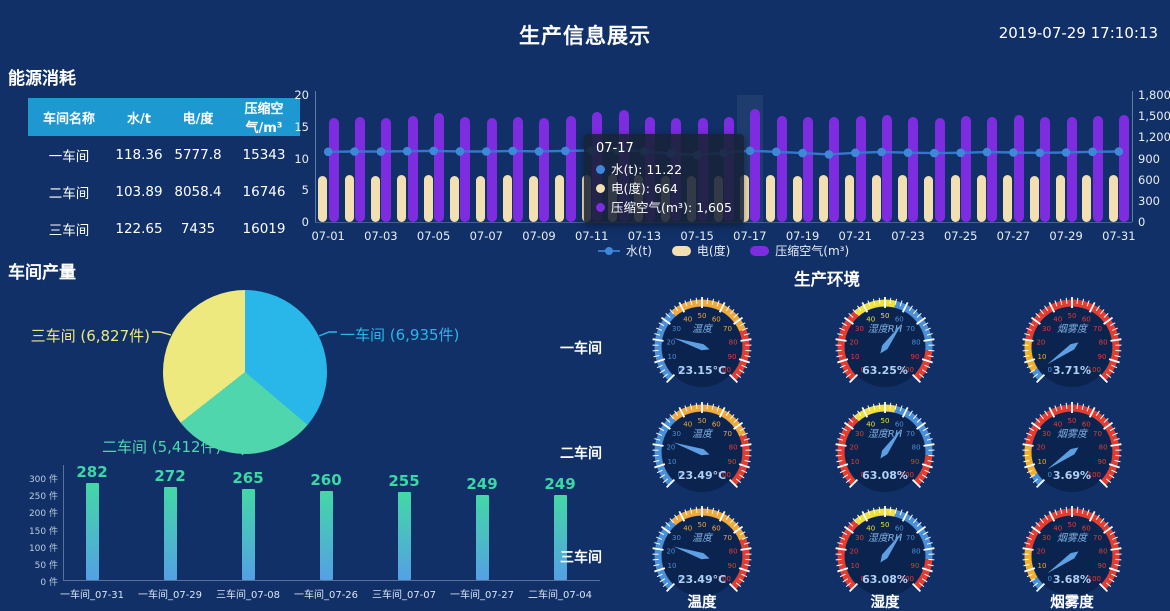  I want to click on tooltip-marker, so click(600, 188).